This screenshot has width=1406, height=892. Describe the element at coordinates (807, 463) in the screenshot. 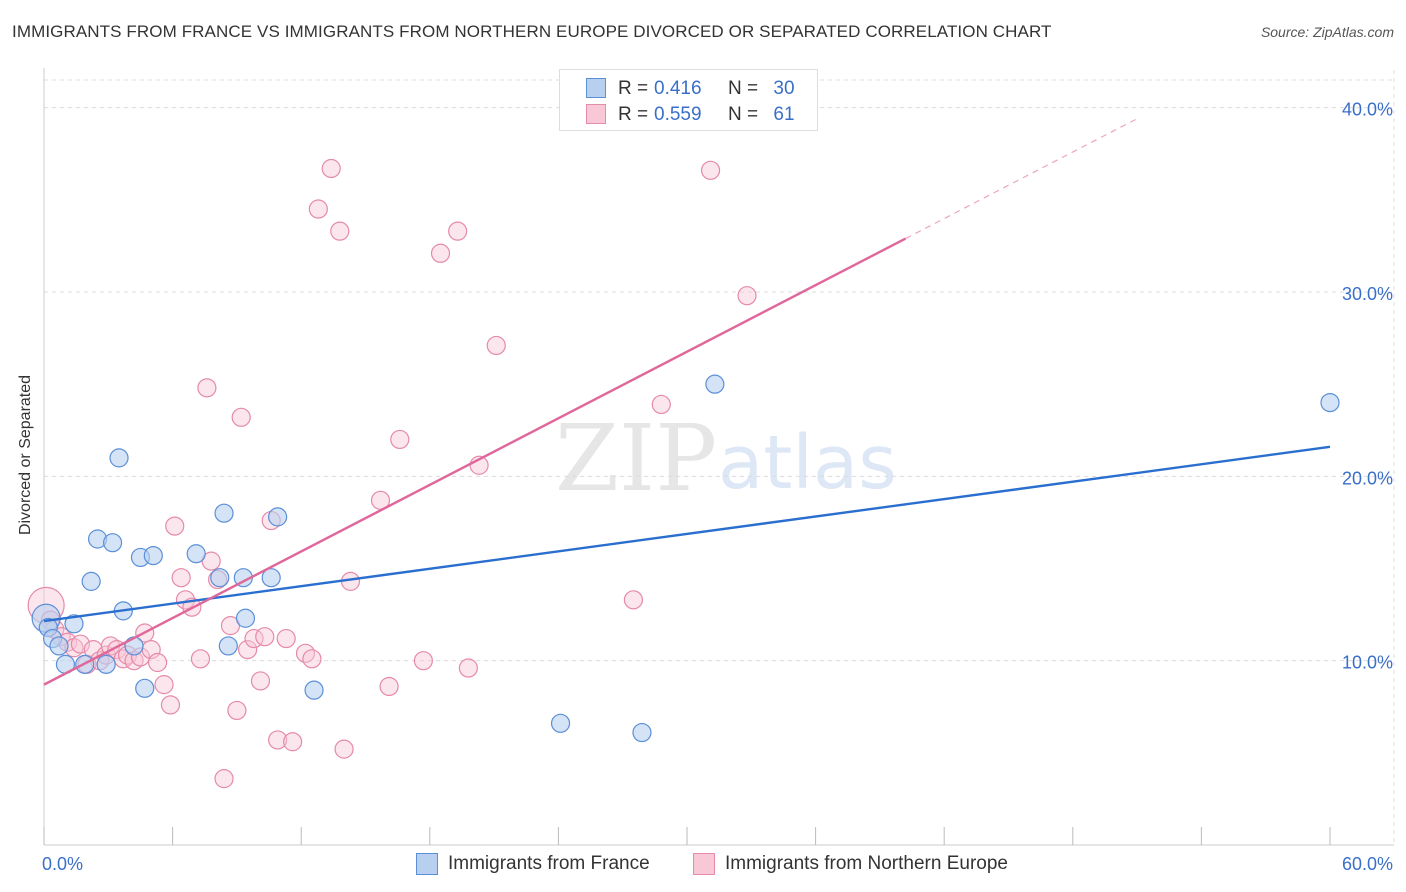

I see `watermark-atlas: atlas` at that location.